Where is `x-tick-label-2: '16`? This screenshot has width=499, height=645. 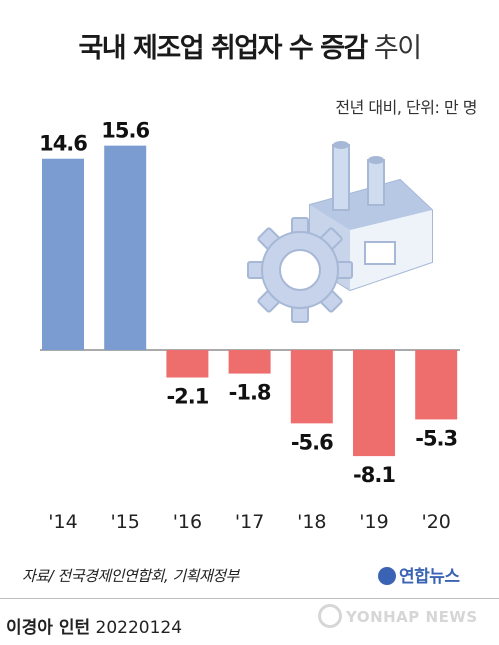
x-tick-label-2: '16 is located at coordinates (187, 522).